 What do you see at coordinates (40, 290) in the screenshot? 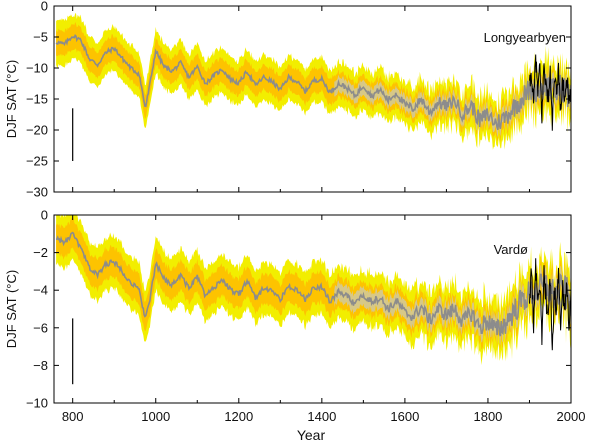
I see `y-tick-label: −4` at bounding box center [40, 290].